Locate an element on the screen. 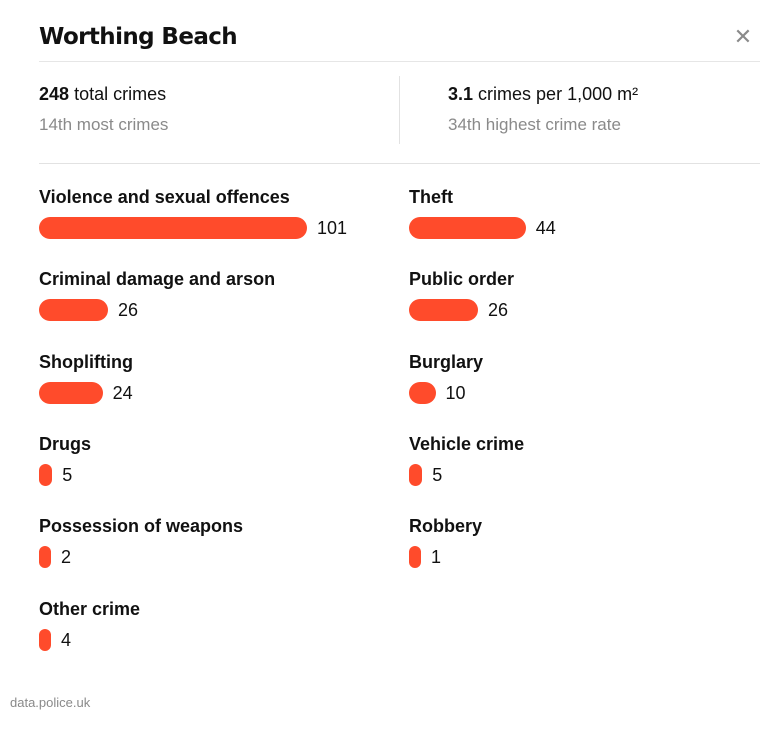  category-name: Robbery is located at coordinates (446, 526).